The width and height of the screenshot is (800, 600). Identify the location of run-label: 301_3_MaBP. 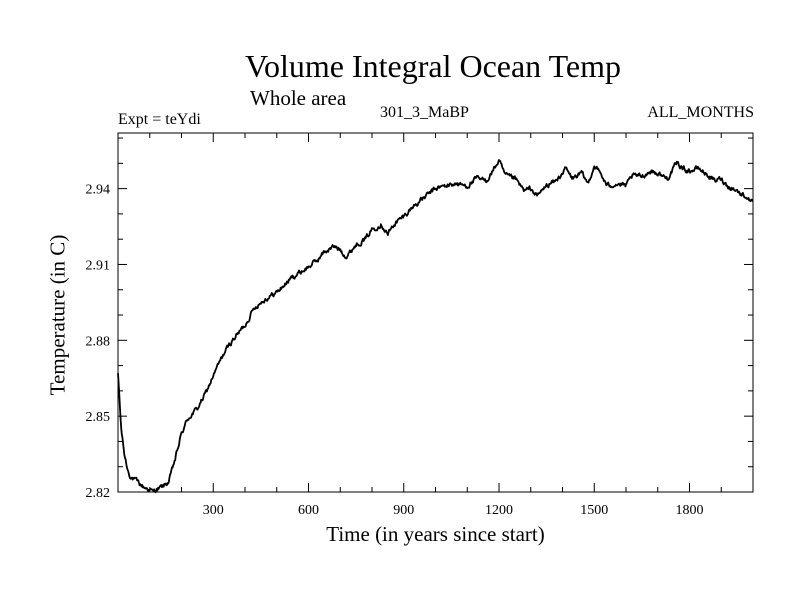
(424, 112).